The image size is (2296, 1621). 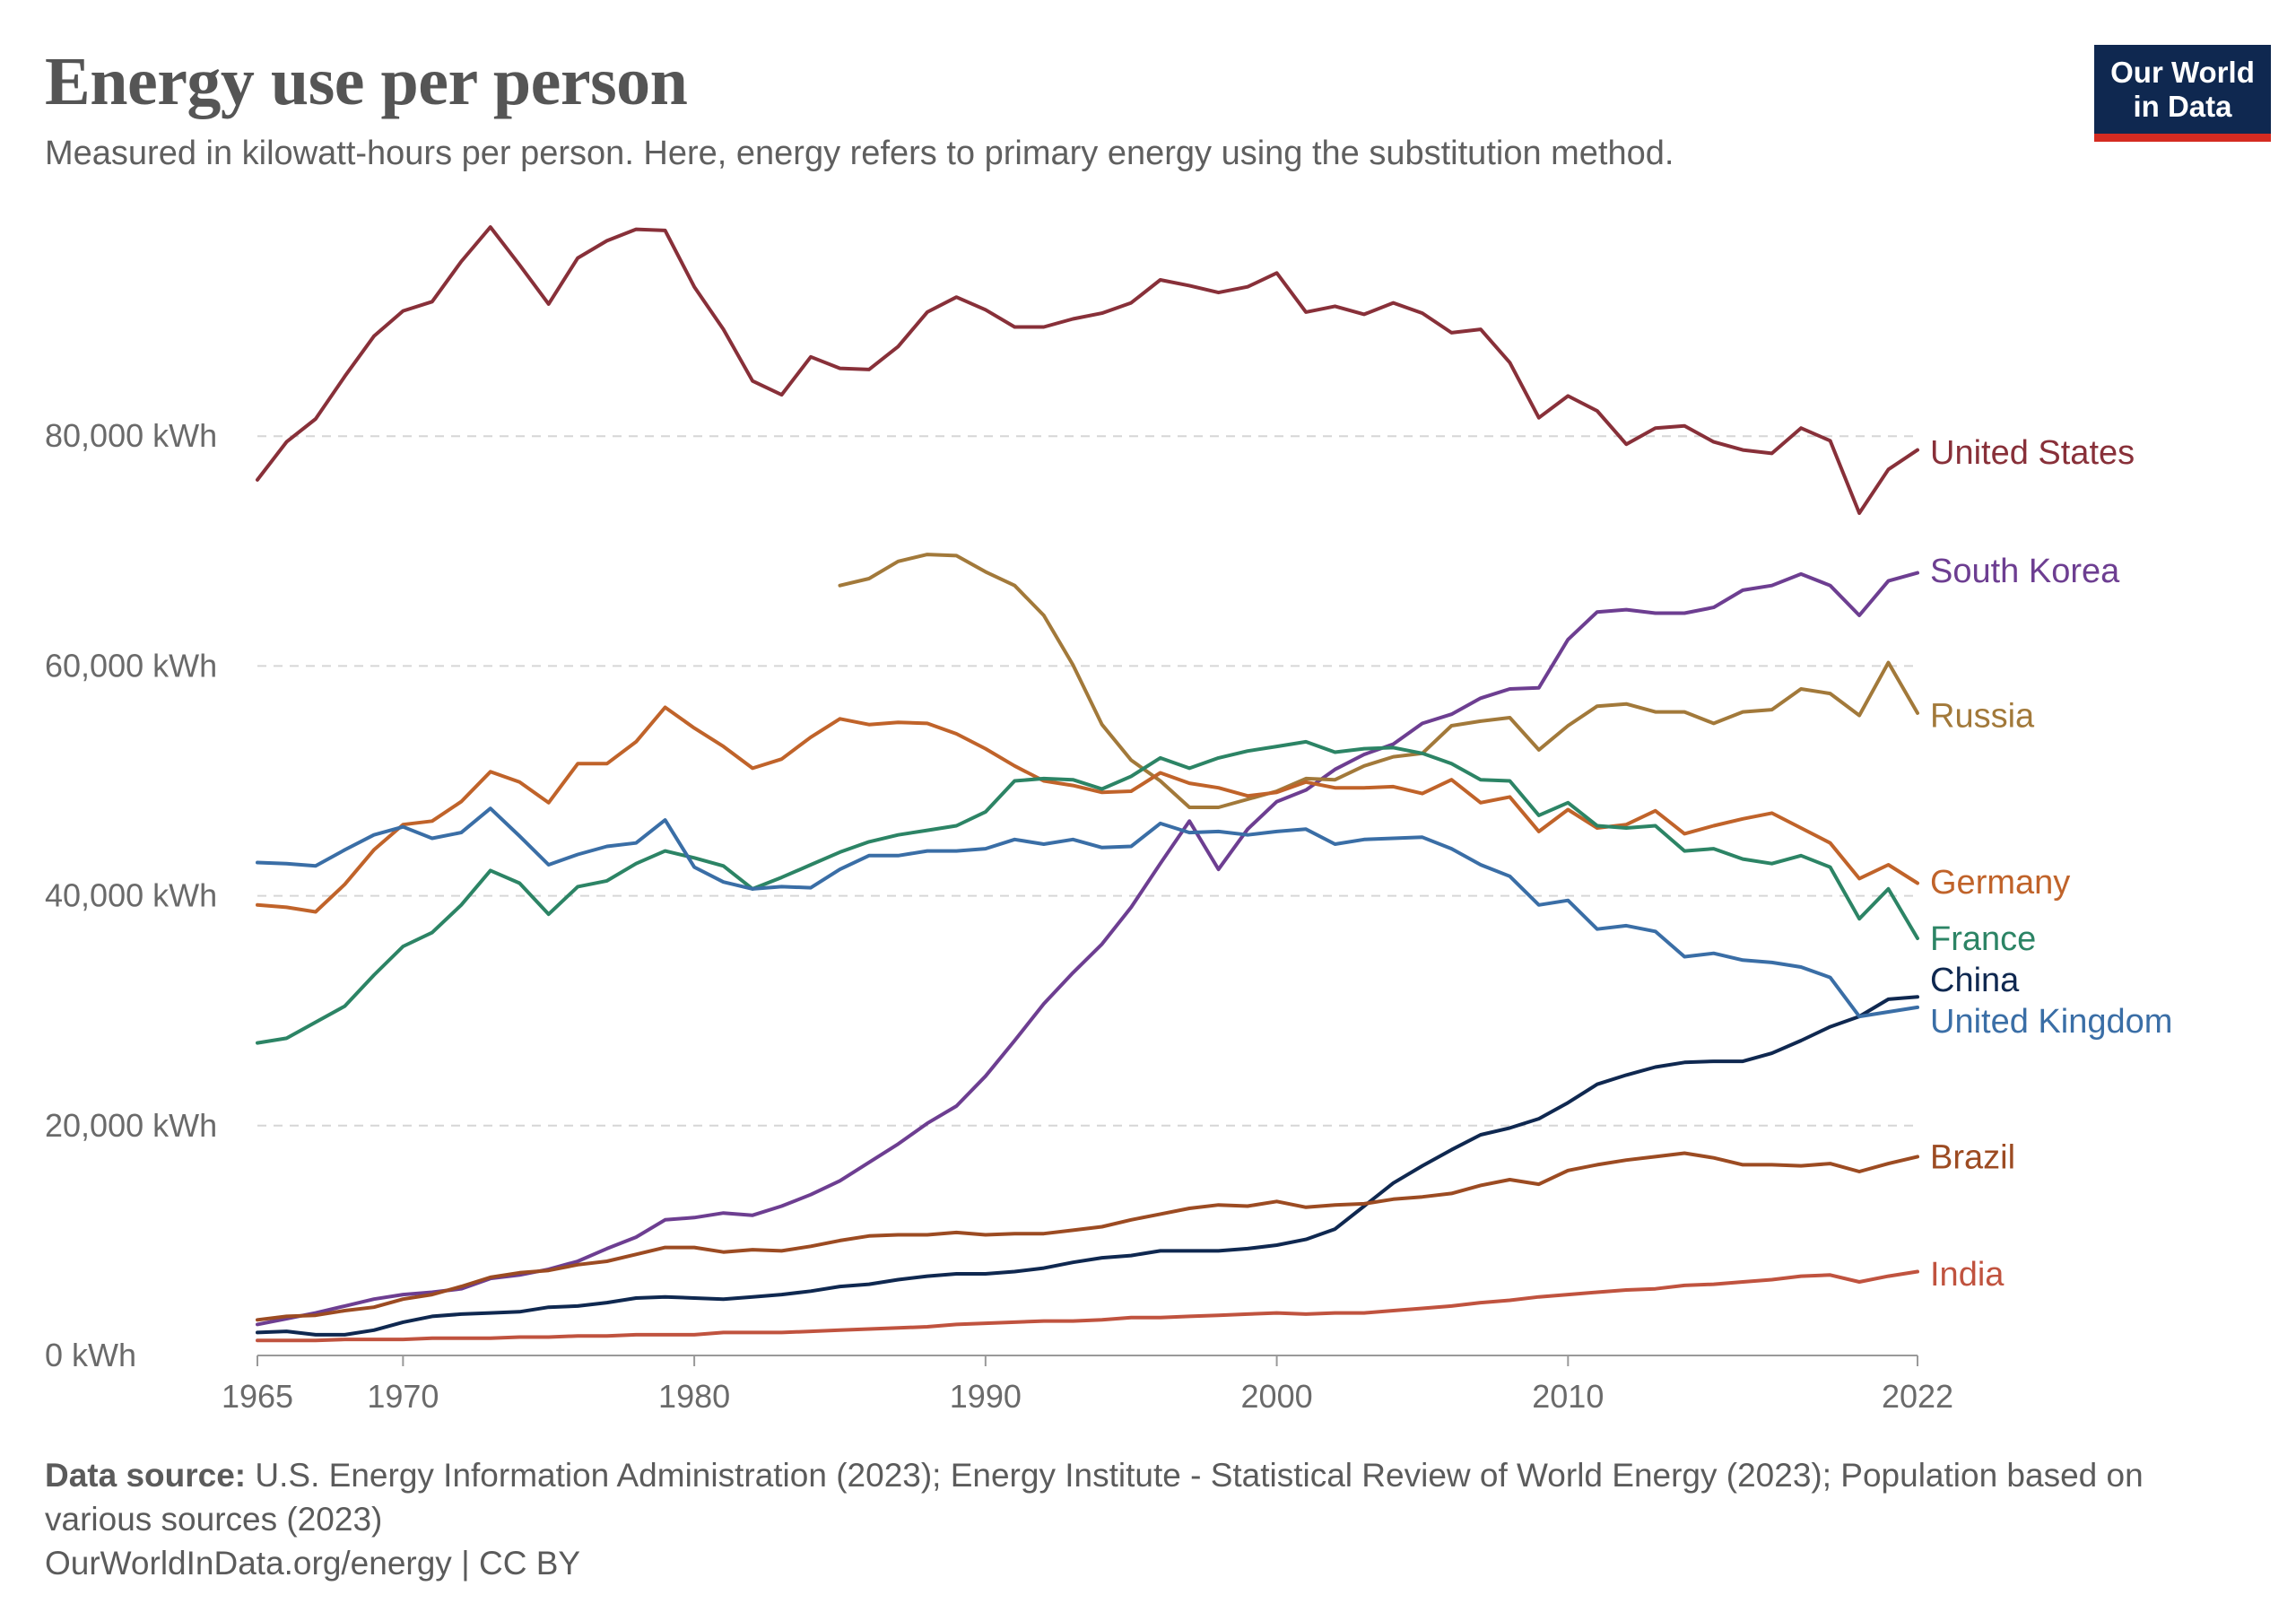 I want to click on series-label: Brazil, so click(x=1972, y=1157).